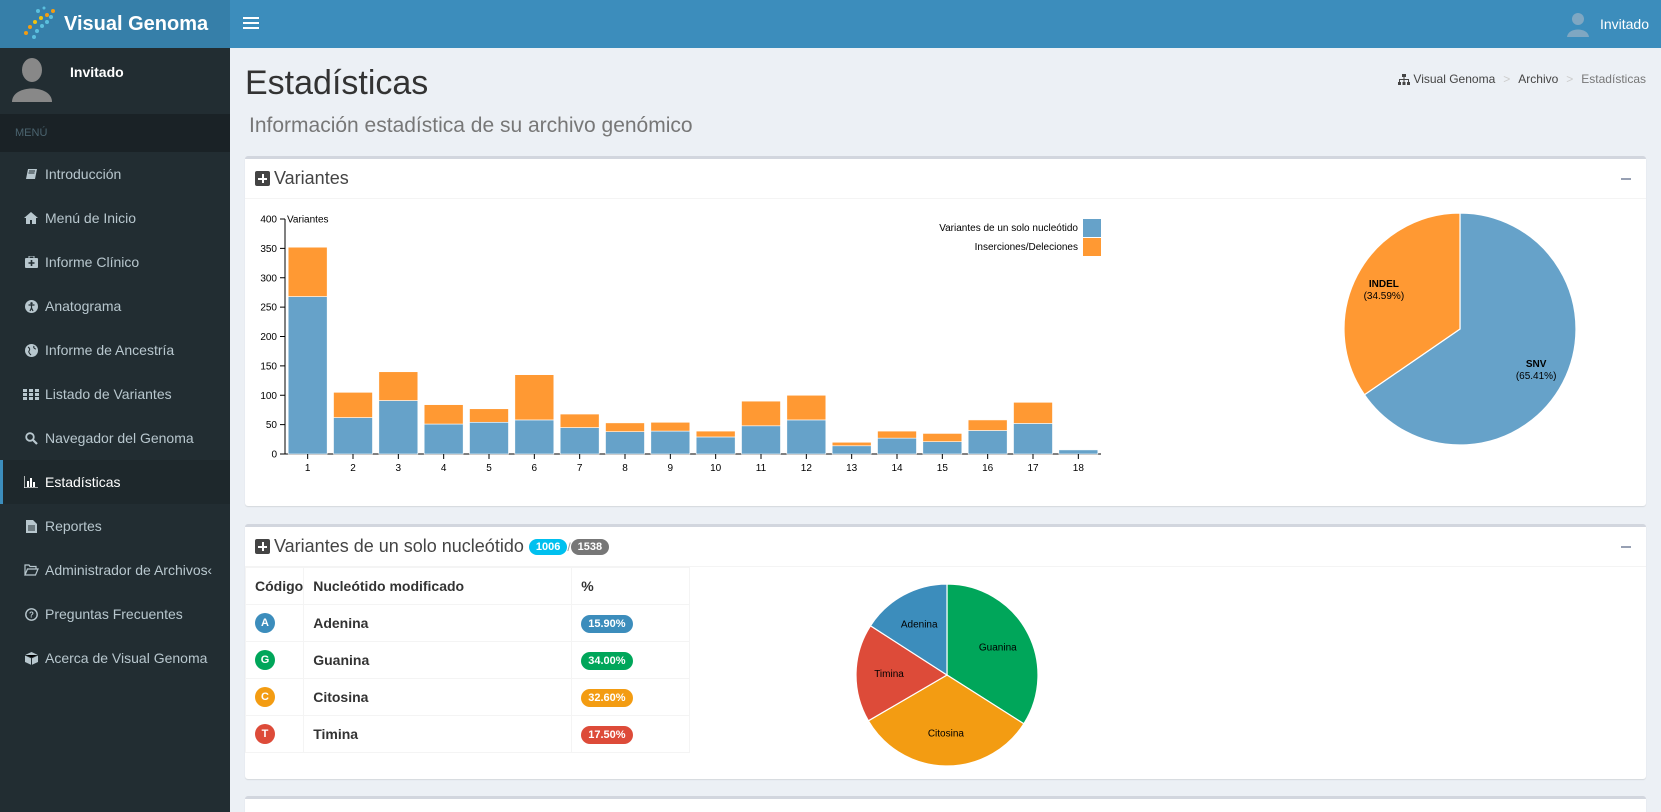 Image resolution: width=1661 pixels, height=812 pixels. What do you see at coordinates (209, 570) in the screenshot?
I see `chevron-left-icon: ‹` at bounding box center [209, 570].